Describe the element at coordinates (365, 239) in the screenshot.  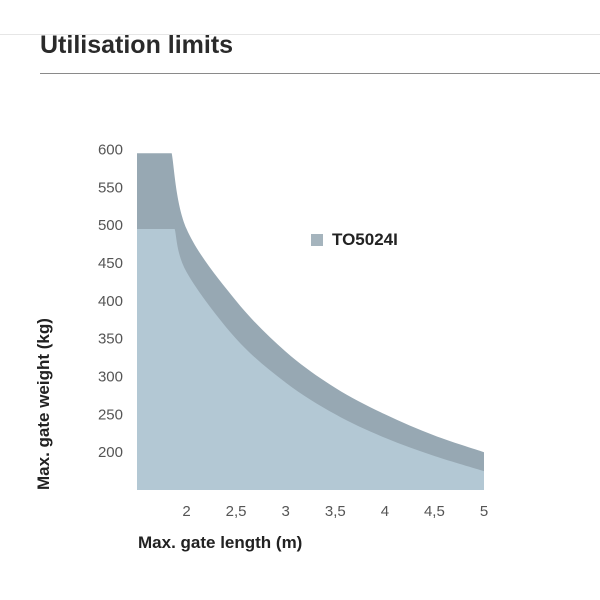
I see `legend-label: TO5024I` at that location.